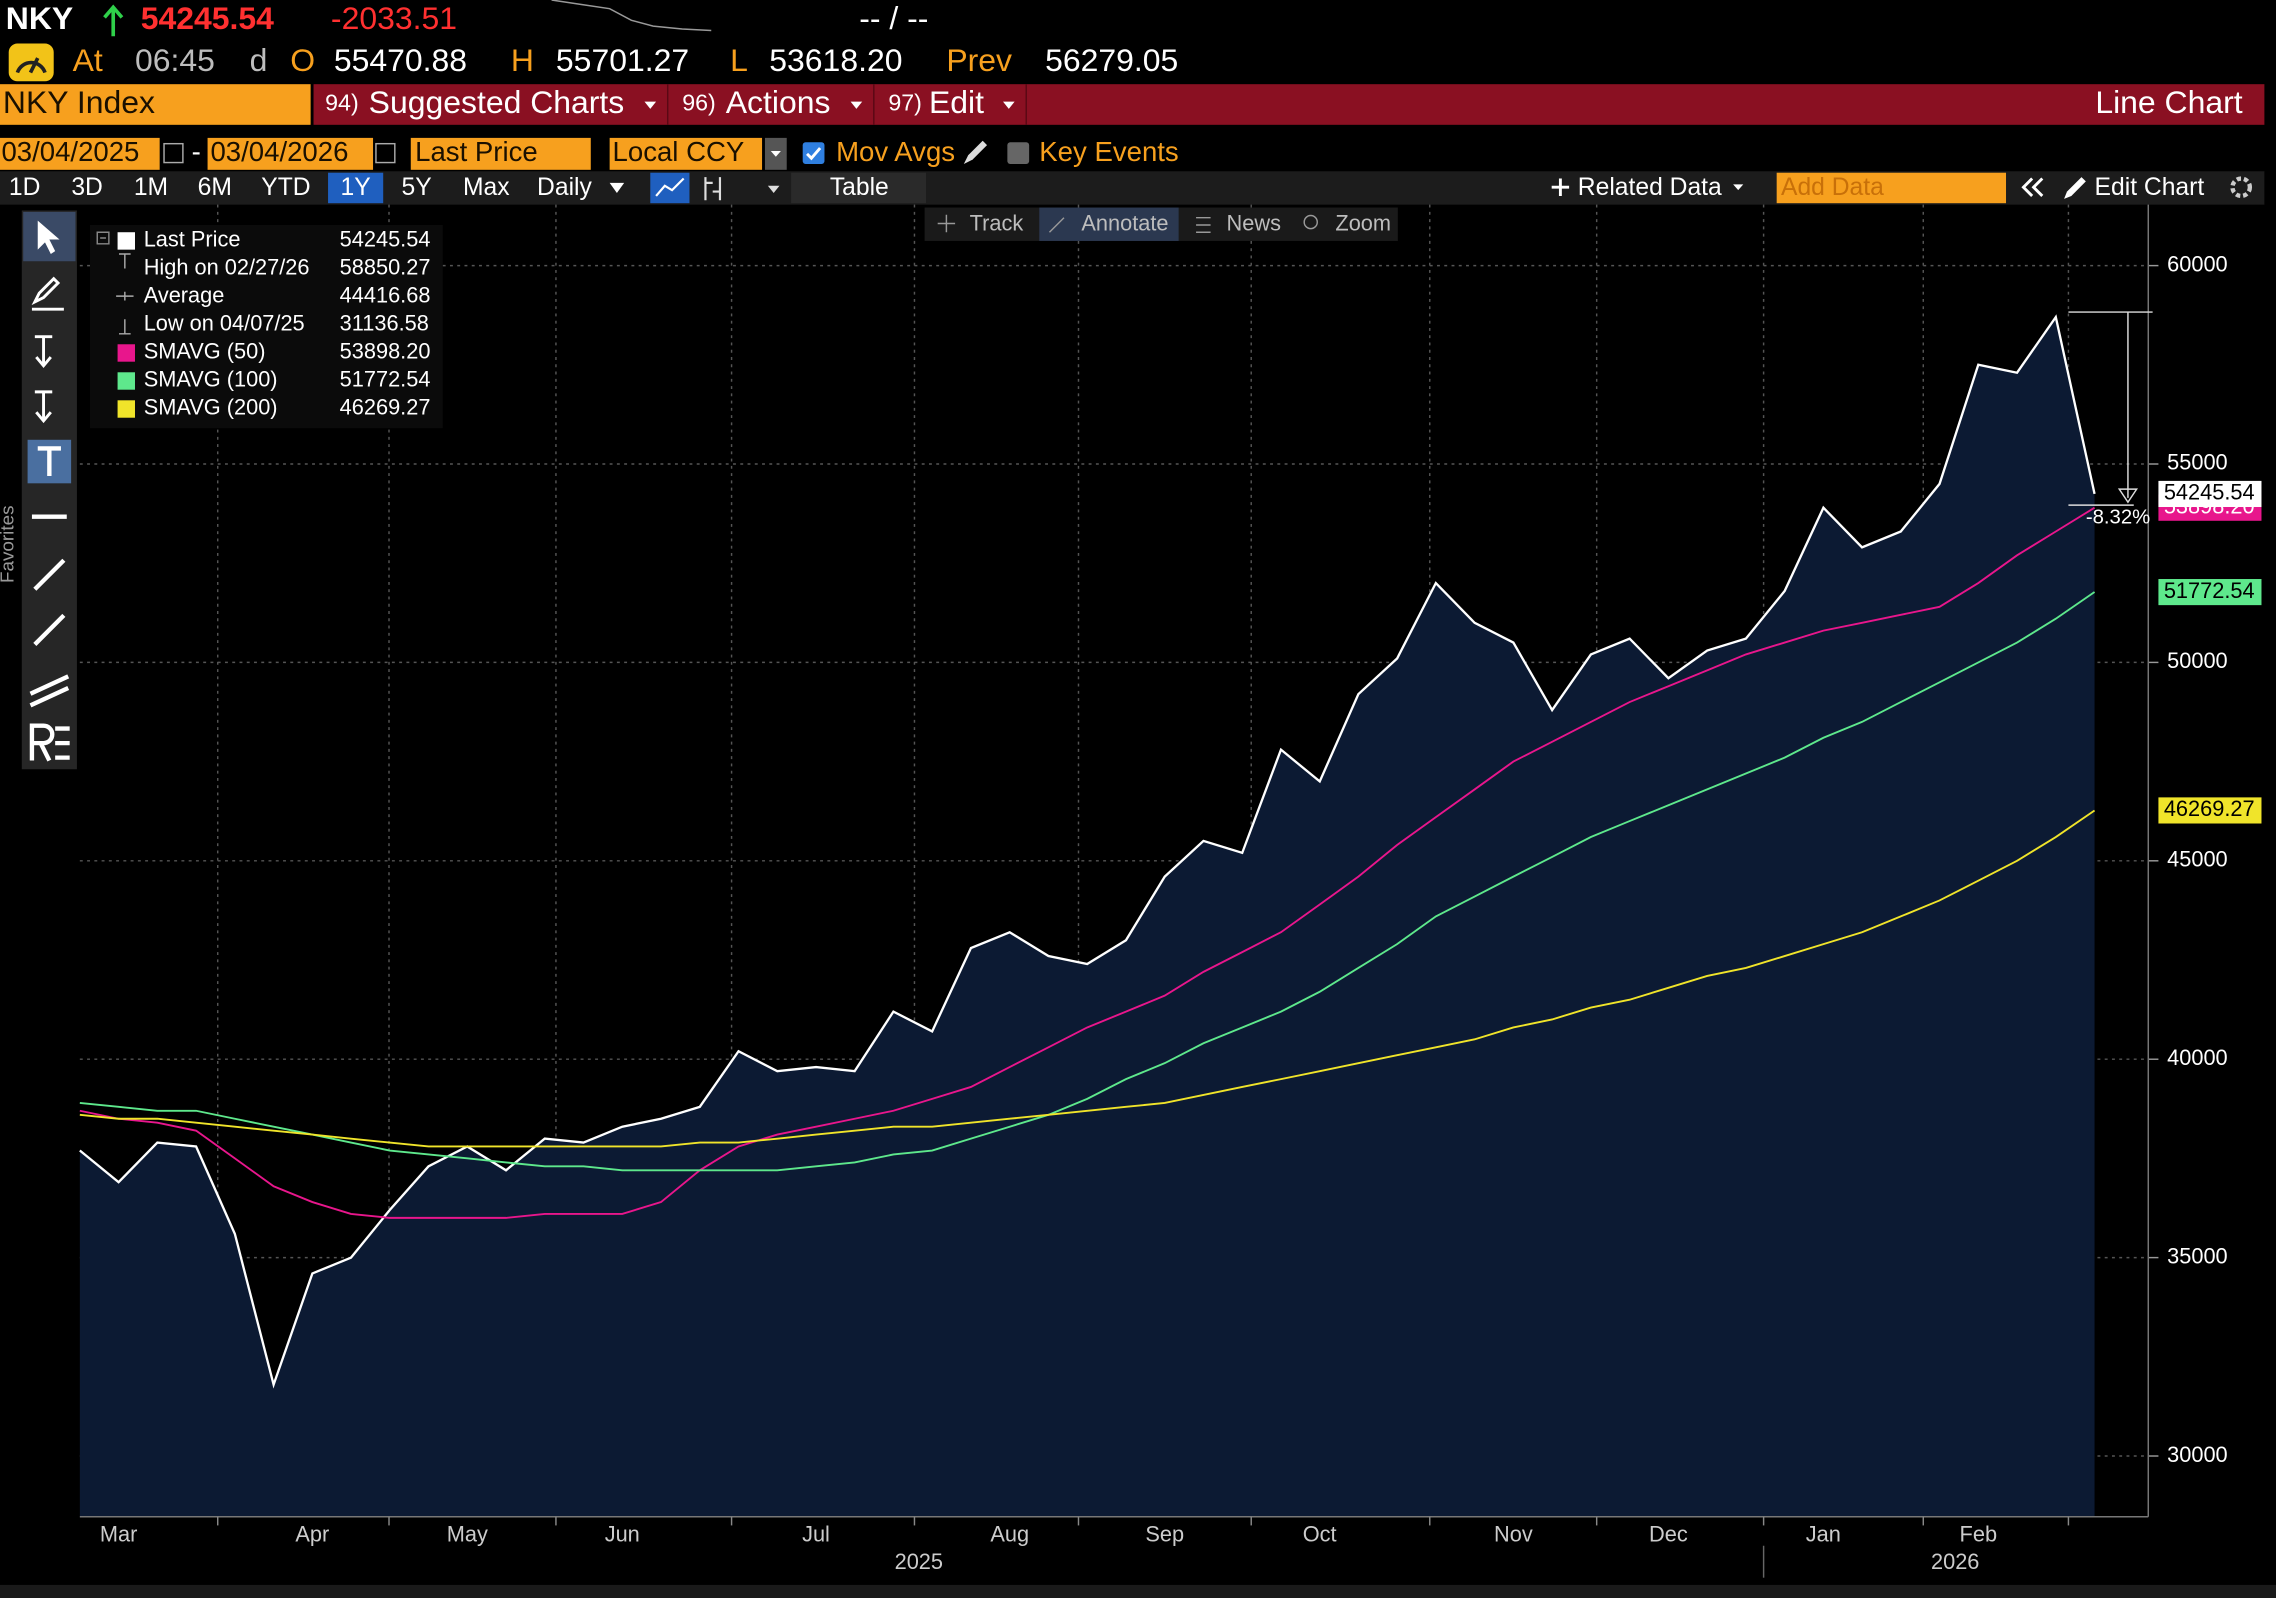 This screenshot has height=1598, width=2276. Describe the element at coordinates (385, 267) in the screenshot. I see `legend-value: 58850.27` at that location.